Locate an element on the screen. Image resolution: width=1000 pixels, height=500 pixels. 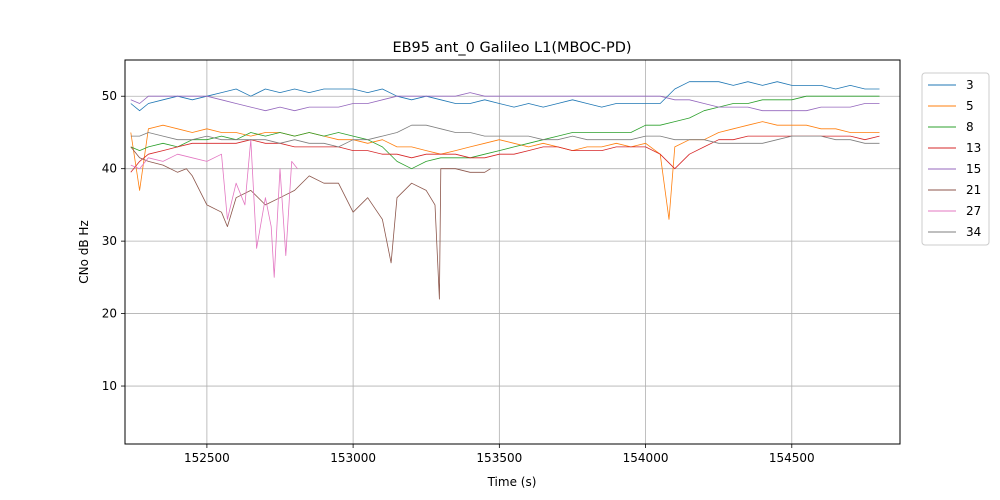
legend-label-27: 27 is located at coordinates (973, 211).